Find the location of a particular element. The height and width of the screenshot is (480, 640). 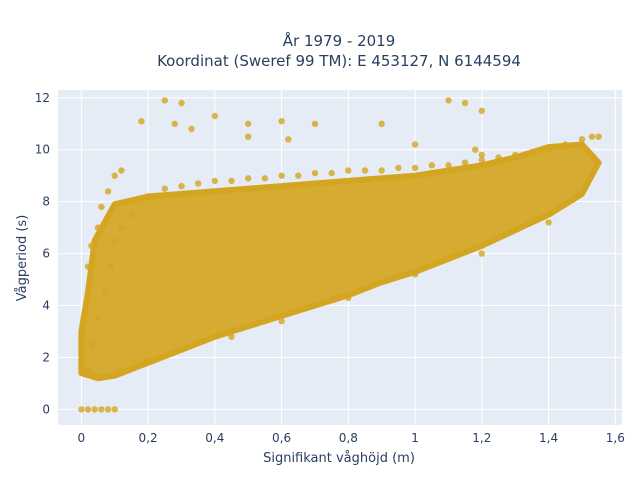

y-axis-ticks: 0 2 4 6 8 10 12 is located at coordinates (42, 254).